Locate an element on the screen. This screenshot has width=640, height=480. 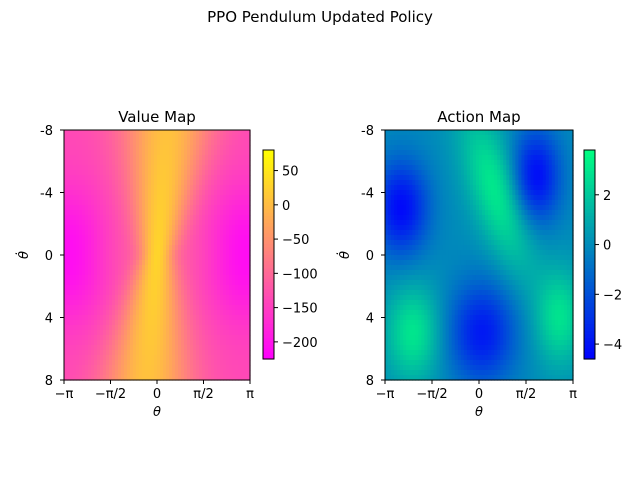
colorbar-segment is located at coordinates (268, 204).